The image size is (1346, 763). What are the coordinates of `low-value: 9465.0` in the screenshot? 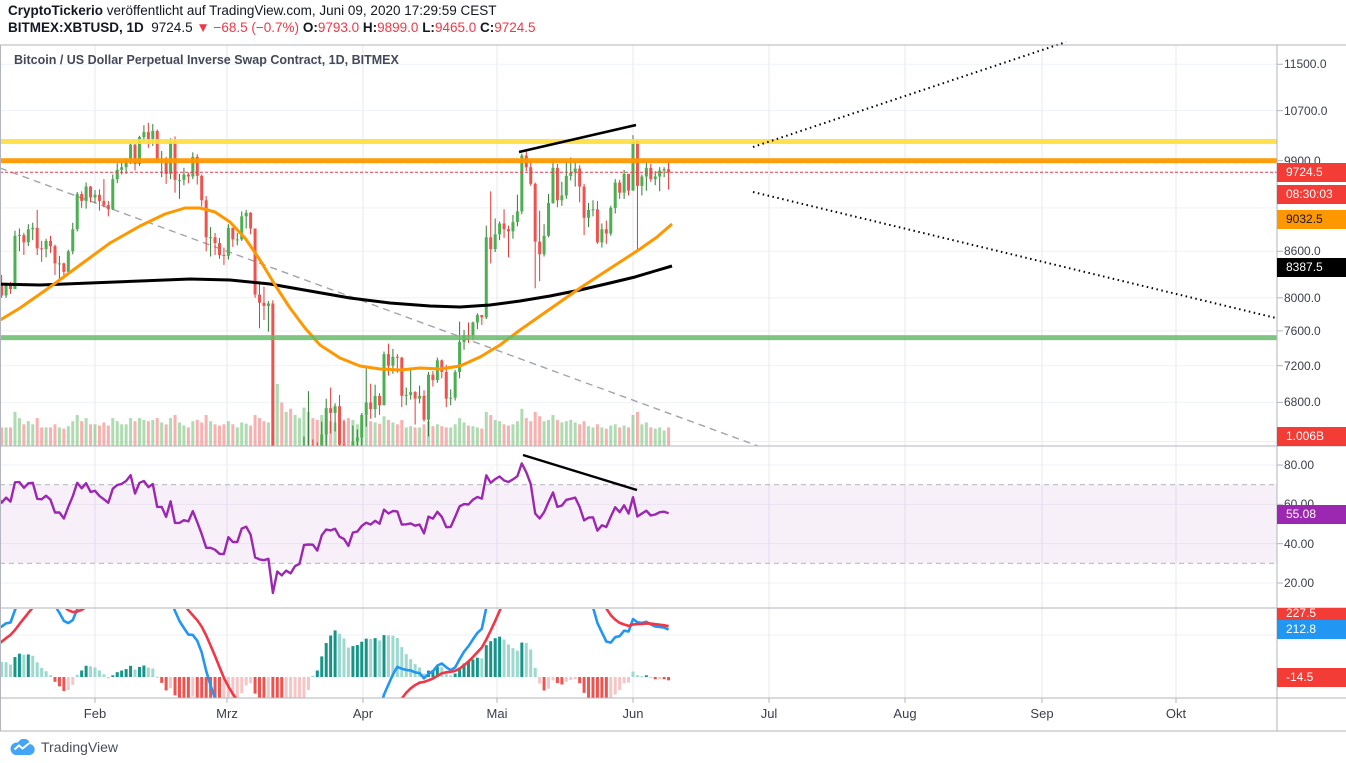 It's located at (455, 27).